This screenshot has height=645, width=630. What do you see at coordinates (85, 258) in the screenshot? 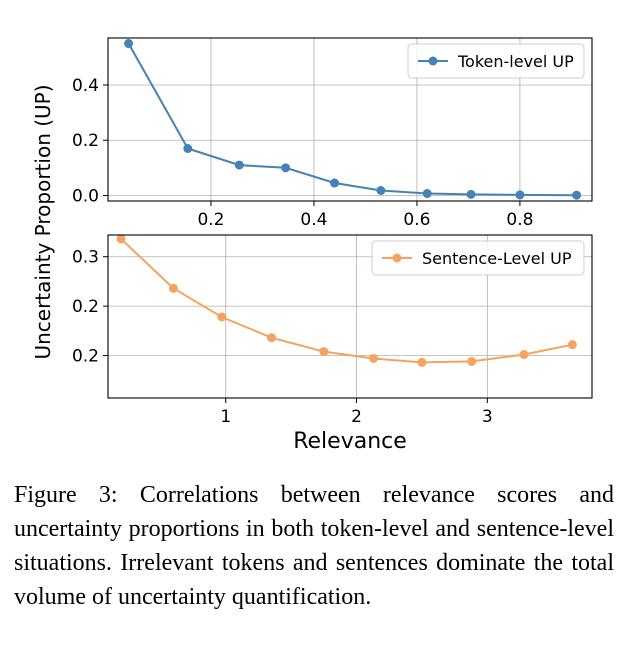
I see `y-tick-label: 0.3` at bounding box center [85, 258].